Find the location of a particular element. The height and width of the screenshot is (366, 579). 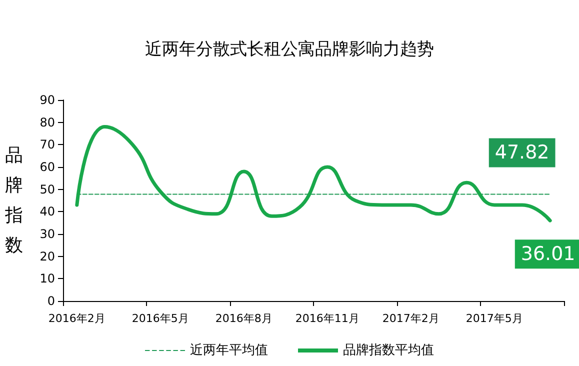

x-tick-label: 2017年2月 is located at coordinates (411, 318).